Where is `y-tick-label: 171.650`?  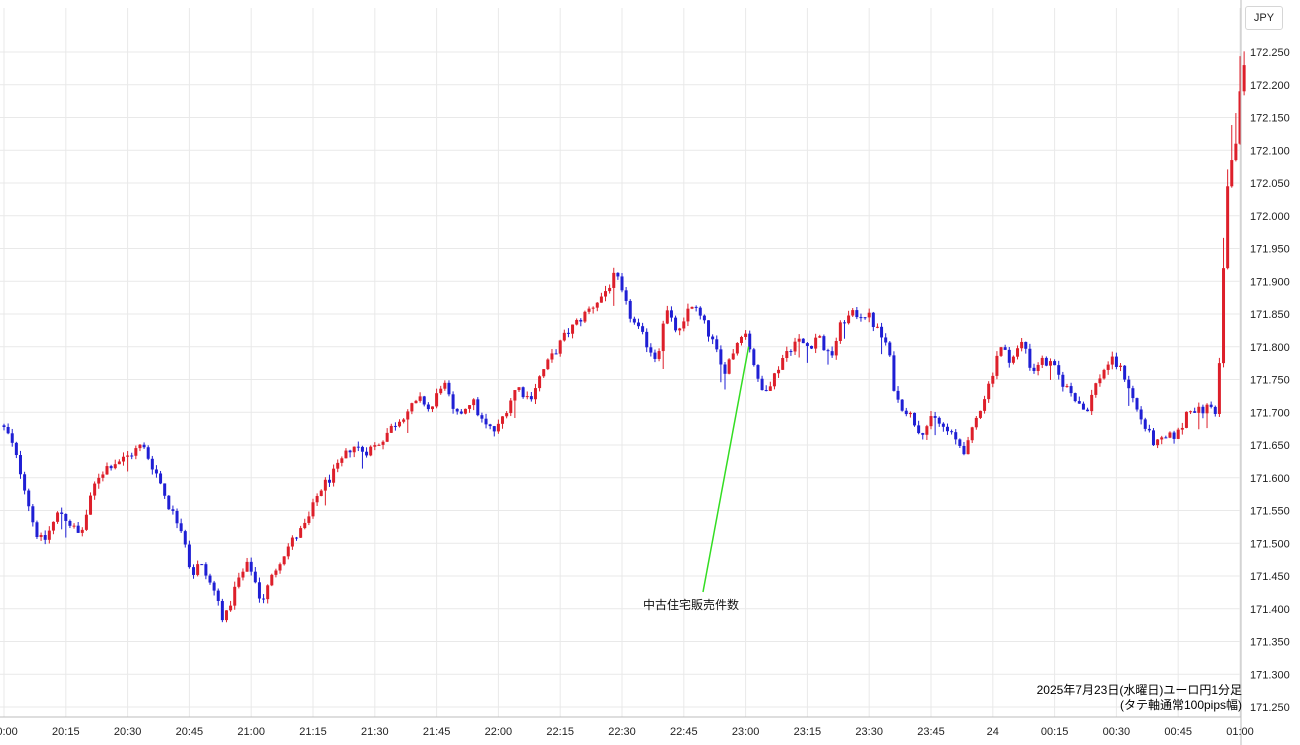
y-tick-label: 171.650 is located at coordinates (1270, 446).